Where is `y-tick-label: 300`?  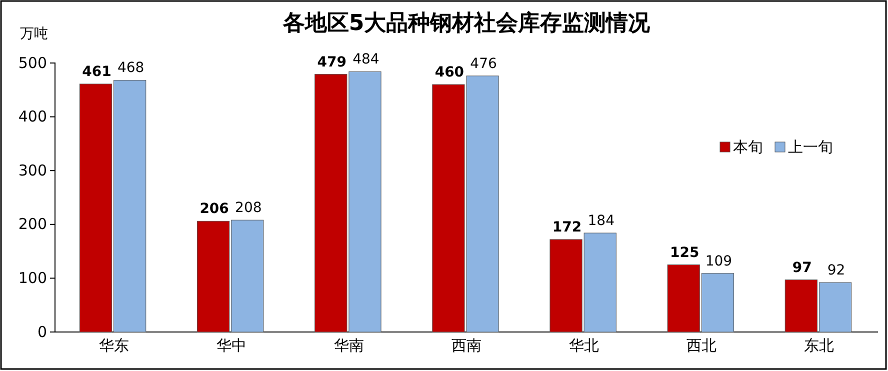
y-tick-label: 300 is located at coordinates (32, 170).